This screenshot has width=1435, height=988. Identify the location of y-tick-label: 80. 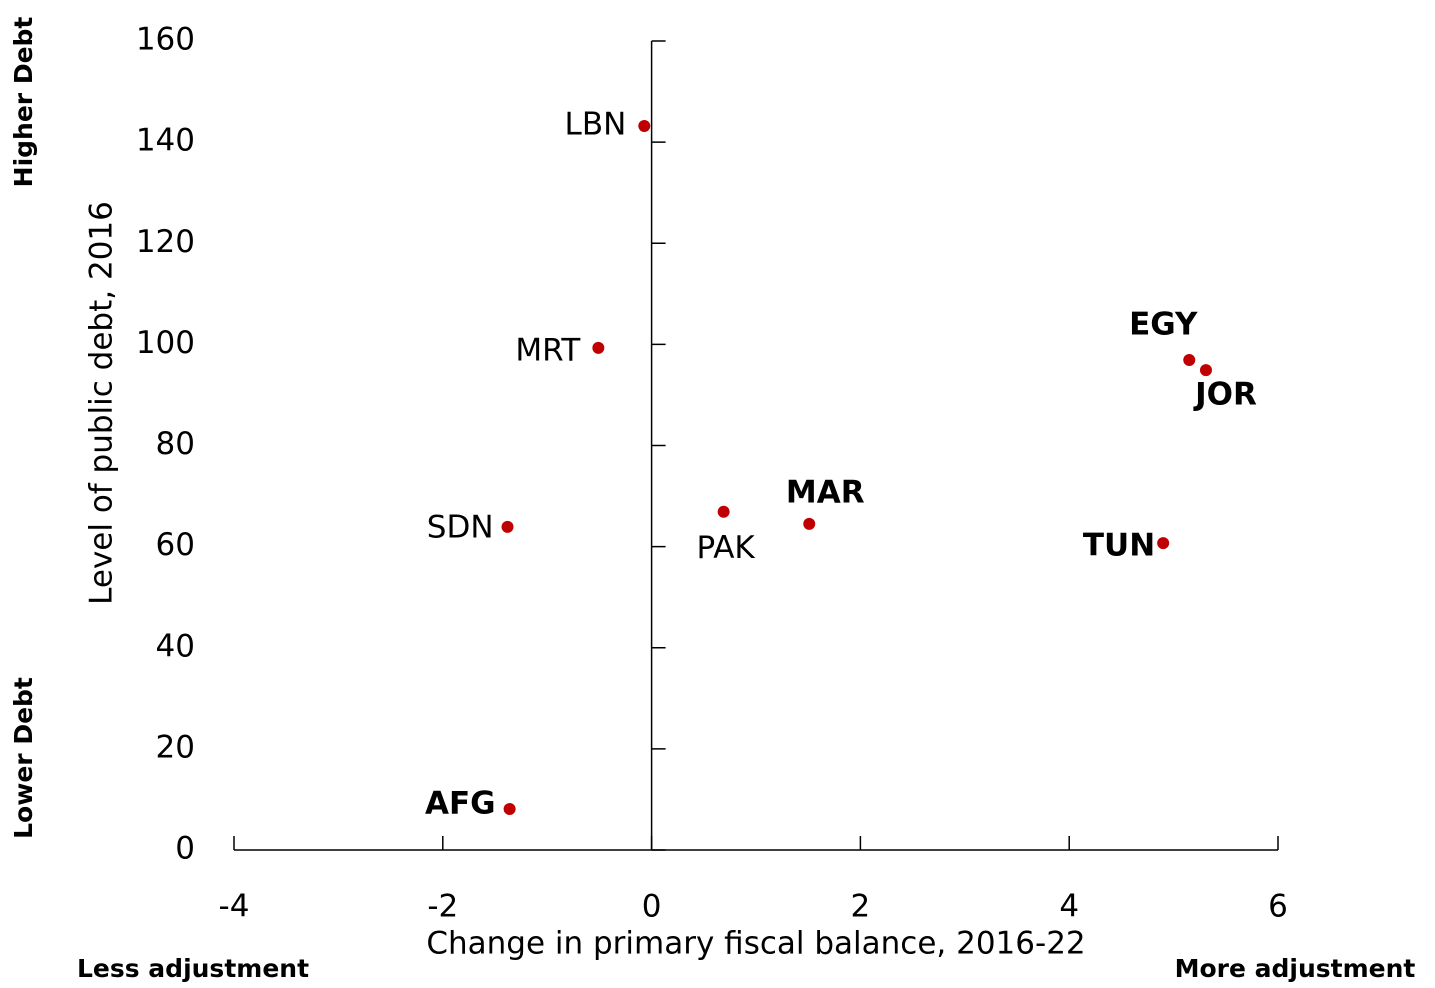
(175, 444).